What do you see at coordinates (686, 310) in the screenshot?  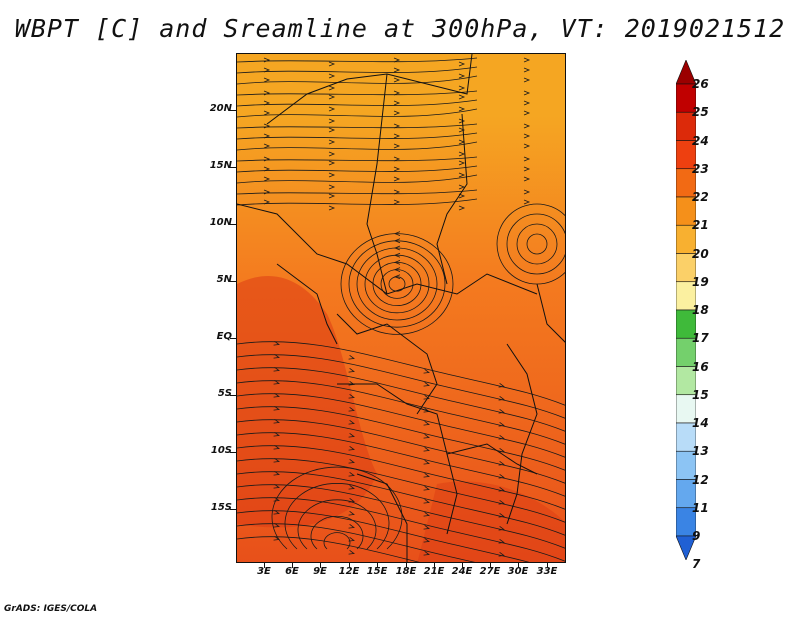 I see `colorbar` at bounding box center [686, 310].